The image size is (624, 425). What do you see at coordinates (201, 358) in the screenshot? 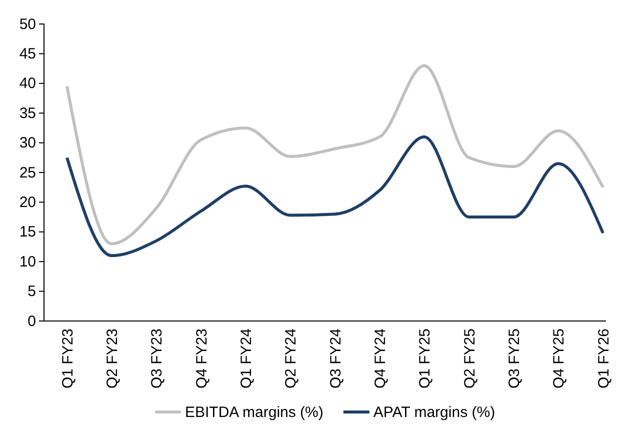
I see `x-tick-label: Q4 FY23` at bounding box center [201, 358].